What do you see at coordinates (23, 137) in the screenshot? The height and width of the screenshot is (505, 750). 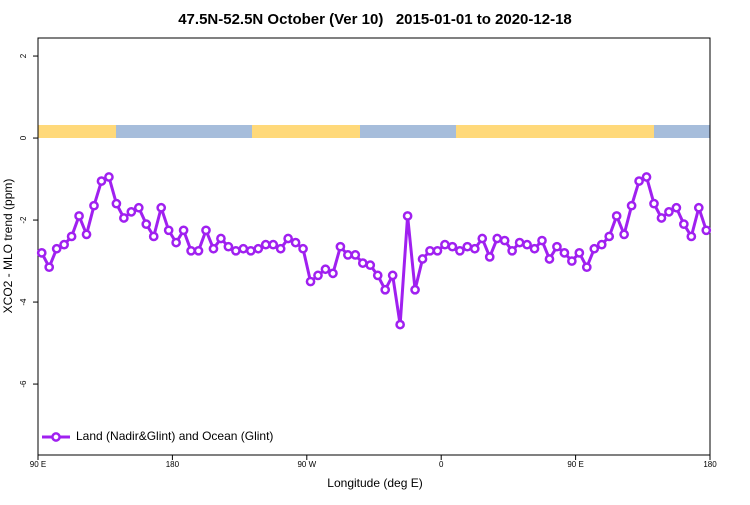 I see `y-tick-label: 0` at bounding box center [23, 137].